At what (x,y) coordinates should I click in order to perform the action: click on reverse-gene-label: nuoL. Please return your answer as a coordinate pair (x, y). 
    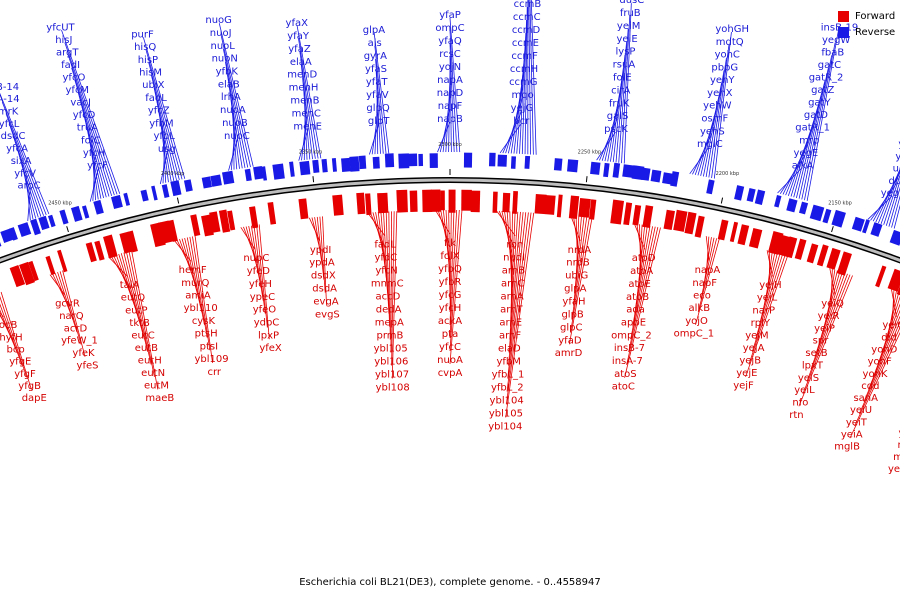
    Looking at the image, I should click on (223, 46).